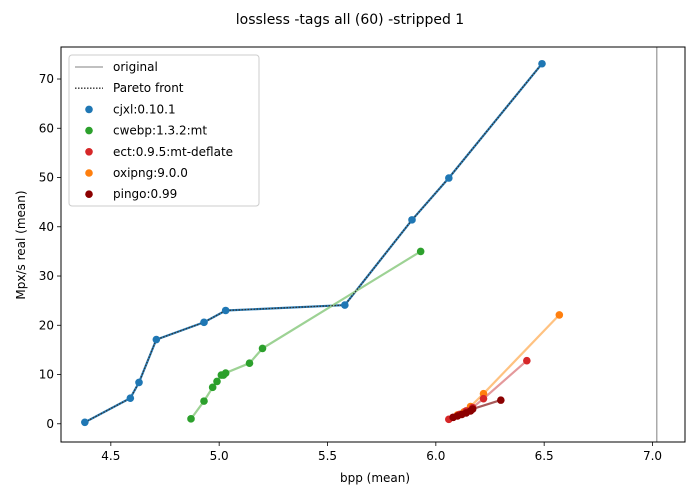 The width and height of the screenshot is (700, 504). I want to click on chart-title: lossless -tags all (60) -stripped 1, so click(350, 20).